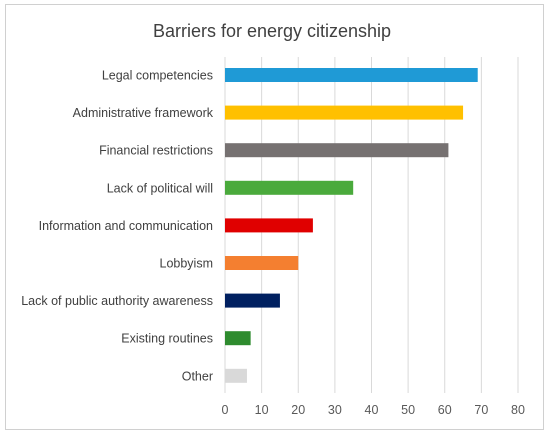 This screenshot has height=436, width=550. What do you see at coordinates (445, 410) in the screenshot?
I see `x-tick-label: 60` at bounding box center [445, 410].